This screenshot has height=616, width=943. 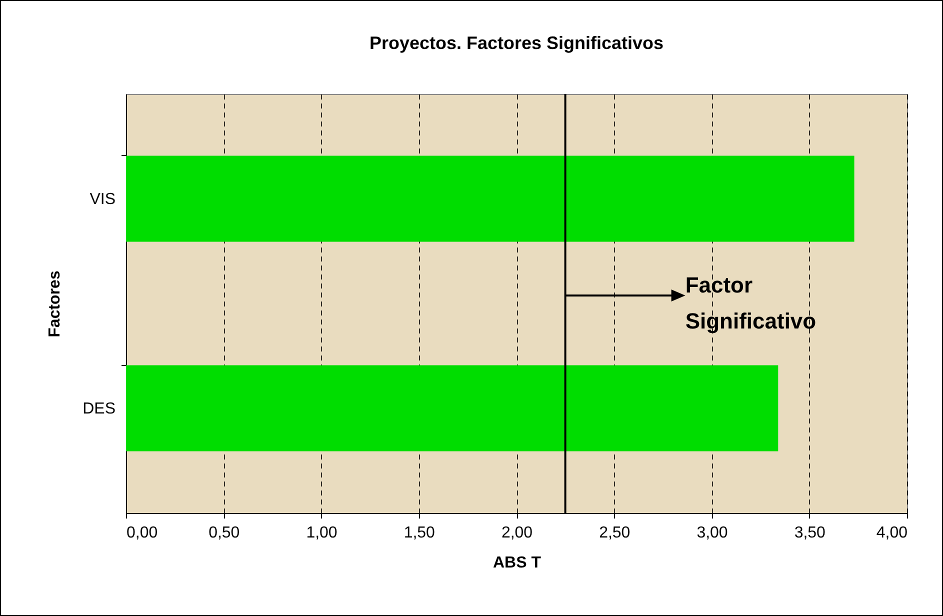 I want to click on ref-line-label: Factor Significativo, so click(x=750, y=303).